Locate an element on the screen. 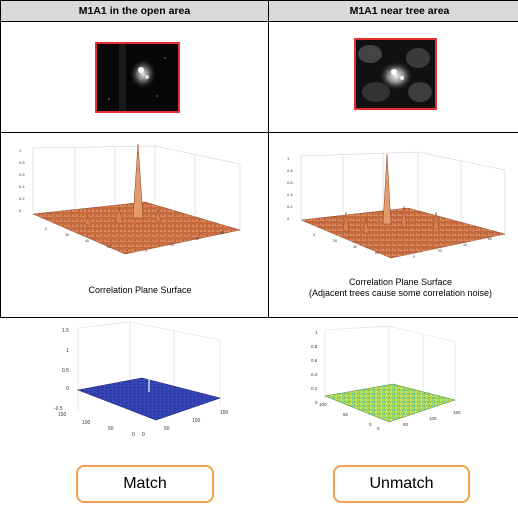 The image size is (518, 506). thumbnail-open-area is located at coordinates (137, 77).